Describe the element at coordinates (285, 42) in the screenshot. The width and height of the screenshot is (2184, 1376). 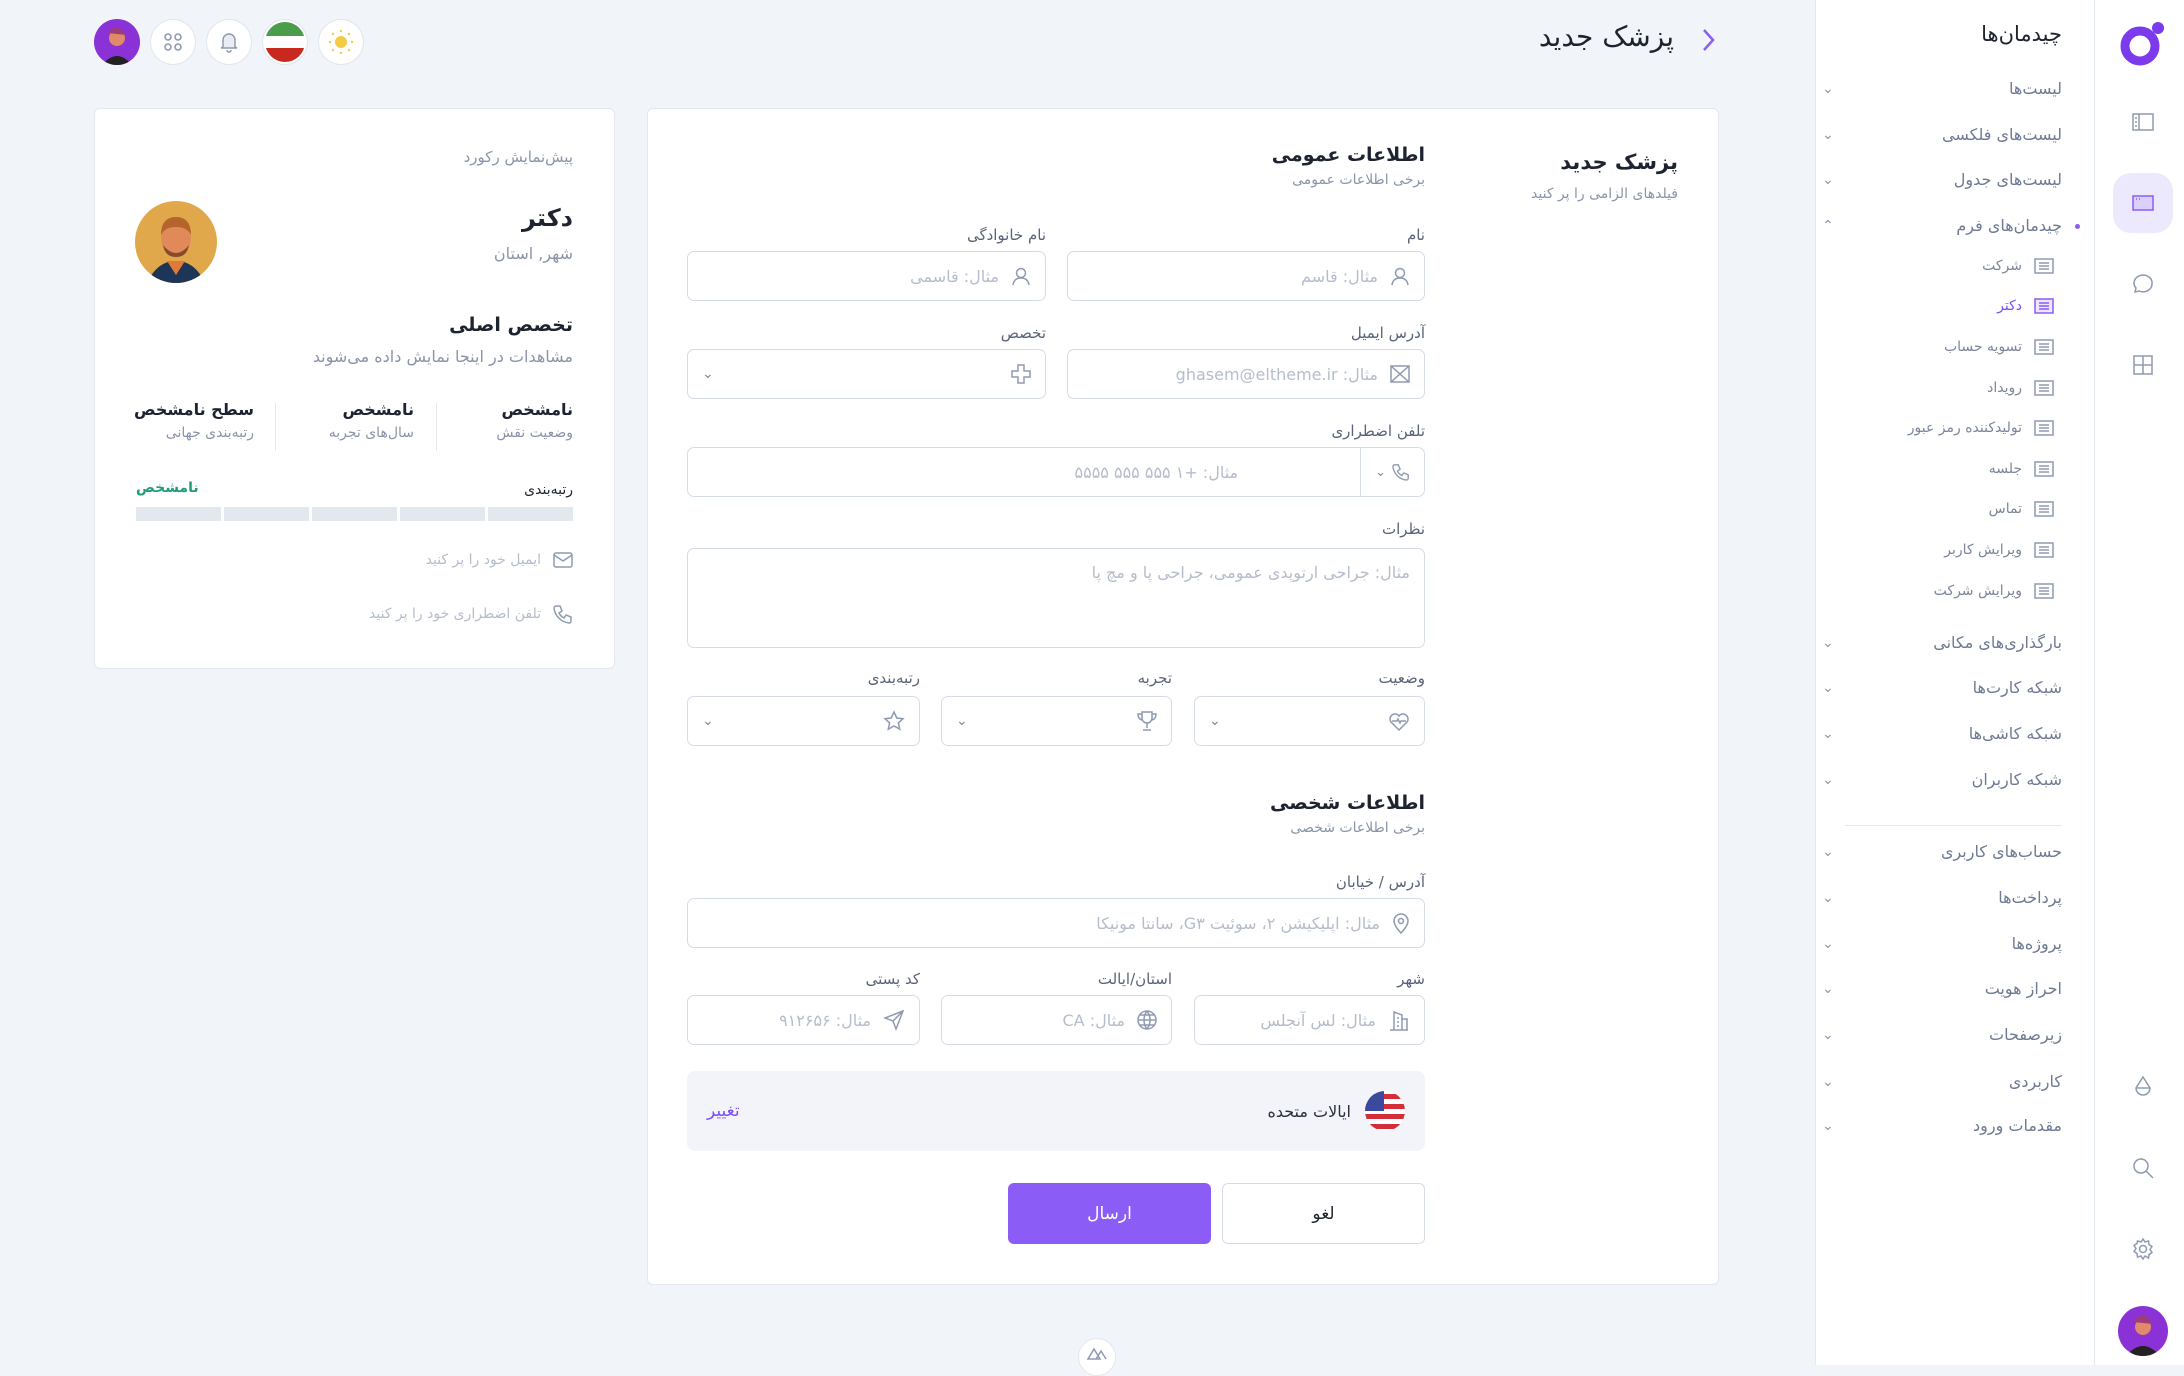
I see `language-flag-iran` at that location.